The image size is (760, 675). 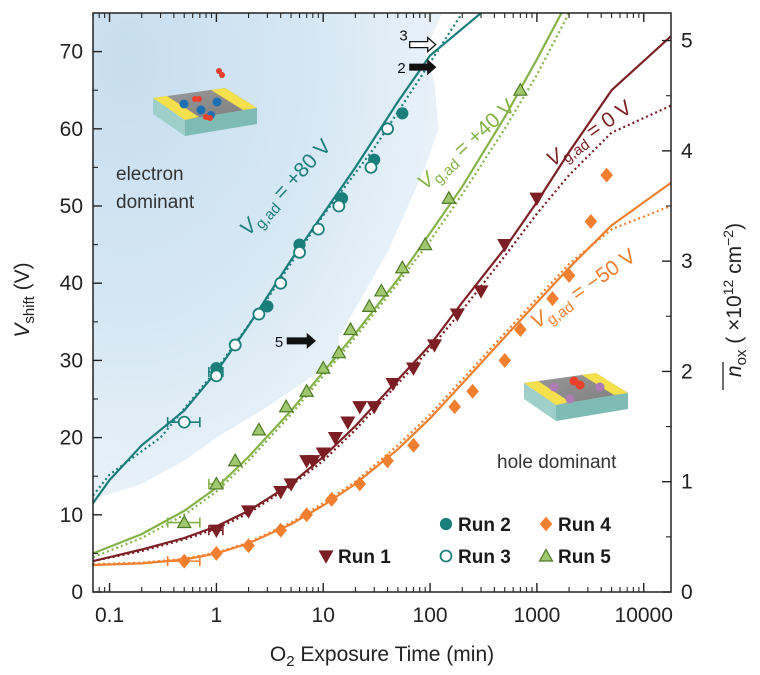 What do you see at coordinates (546, 524) in the screenshot?
I see `legend-marker-run4` at bounding box center [546, 524].